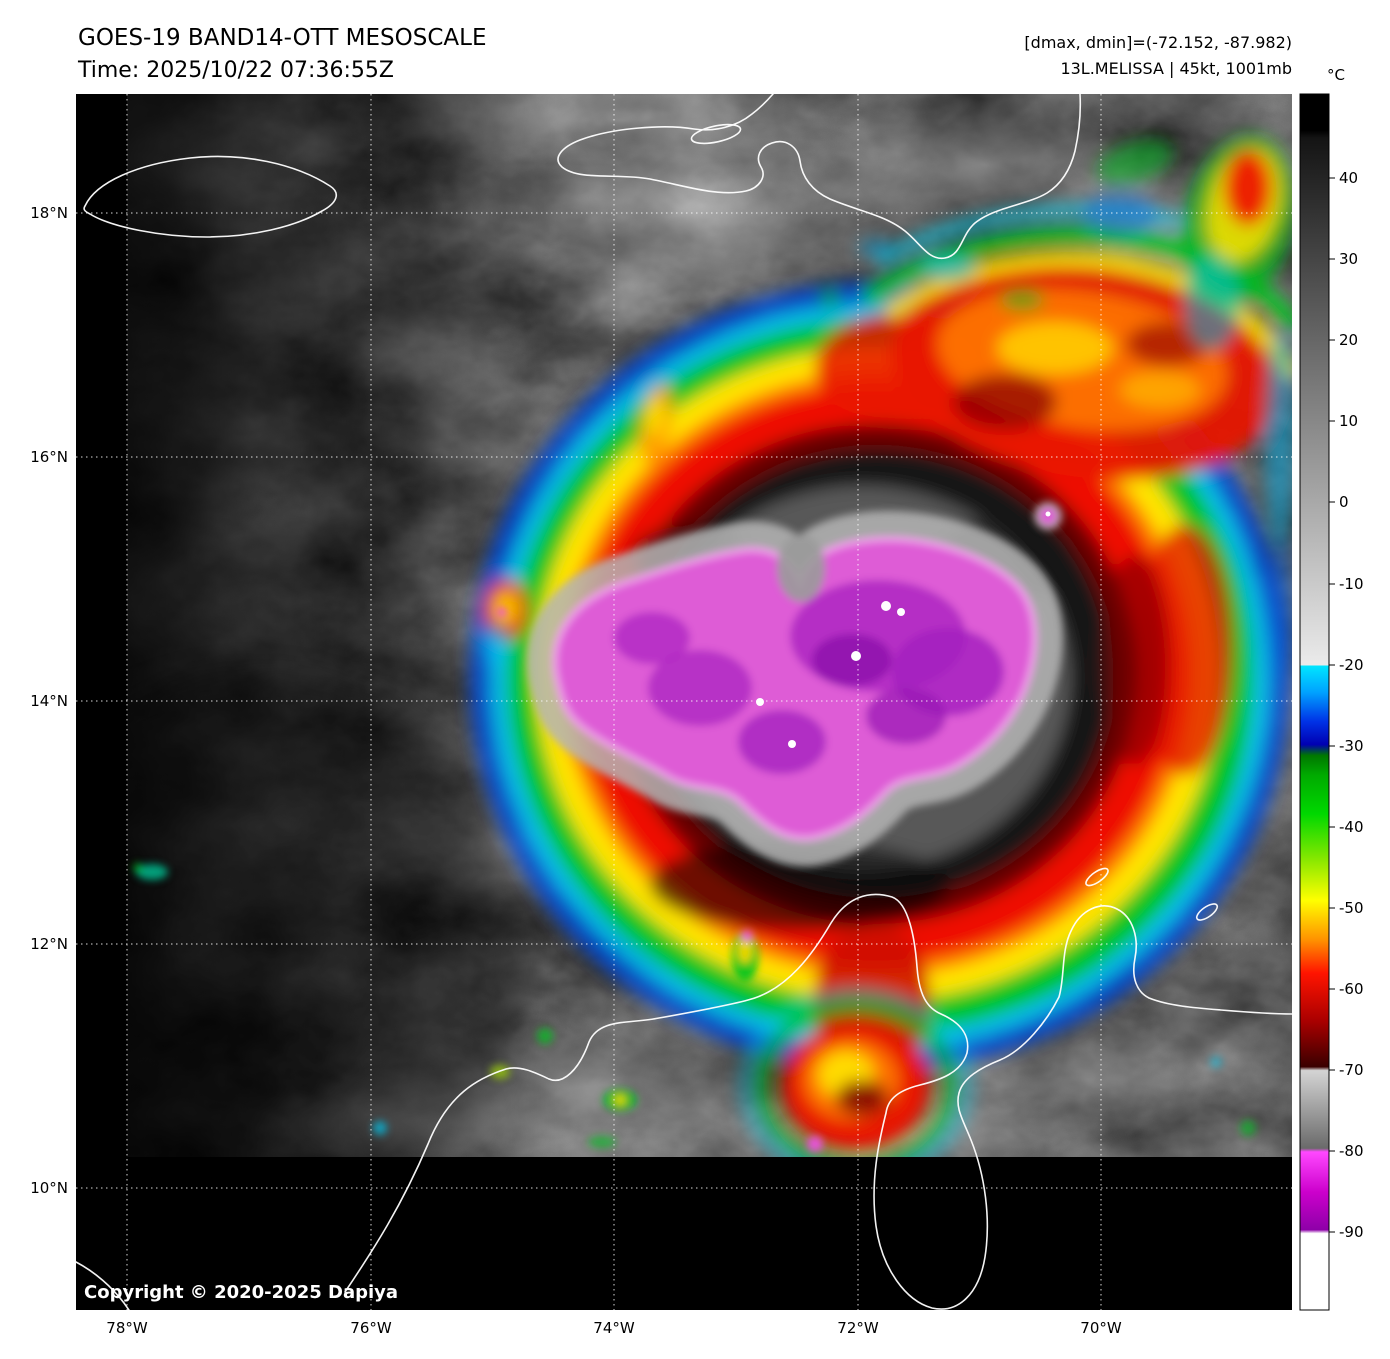  What do you see at coordinates (1351, 827) in the screenshot?
I see `colorbar-tick-label: -40` at bounding box center [1351, 827].